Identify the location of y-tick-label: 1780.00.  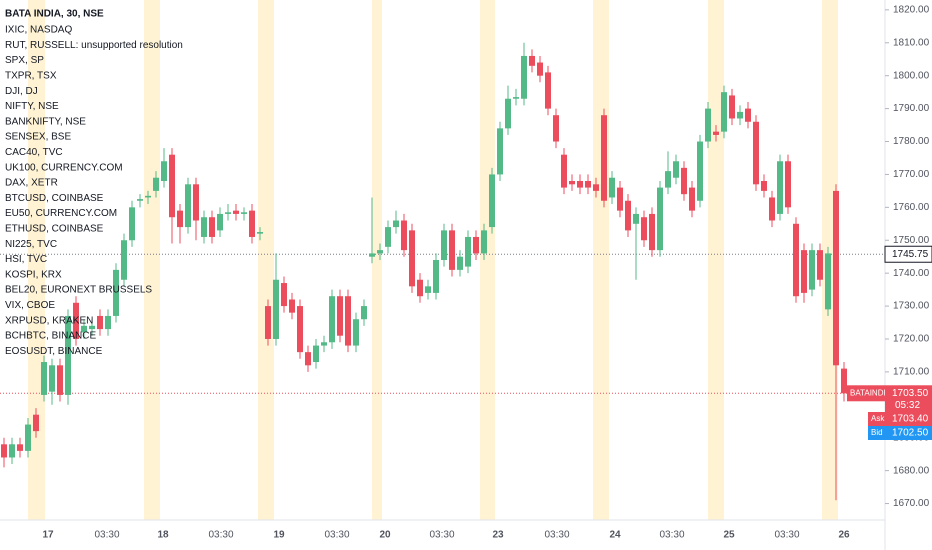
(911, 141).